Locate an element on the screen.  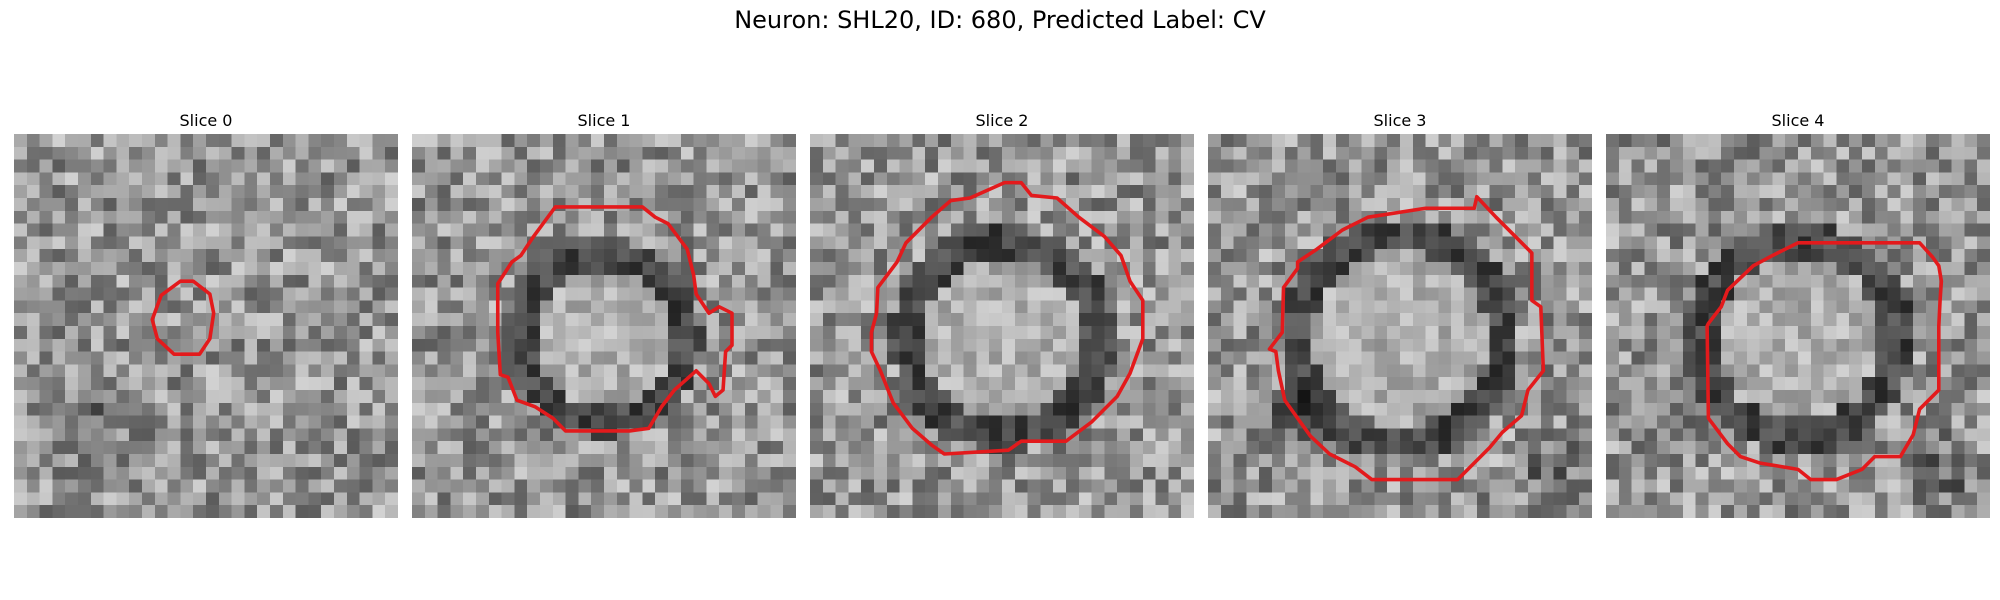
slice-panel-3: Slice 3 is located at coordinates (1400, 313).